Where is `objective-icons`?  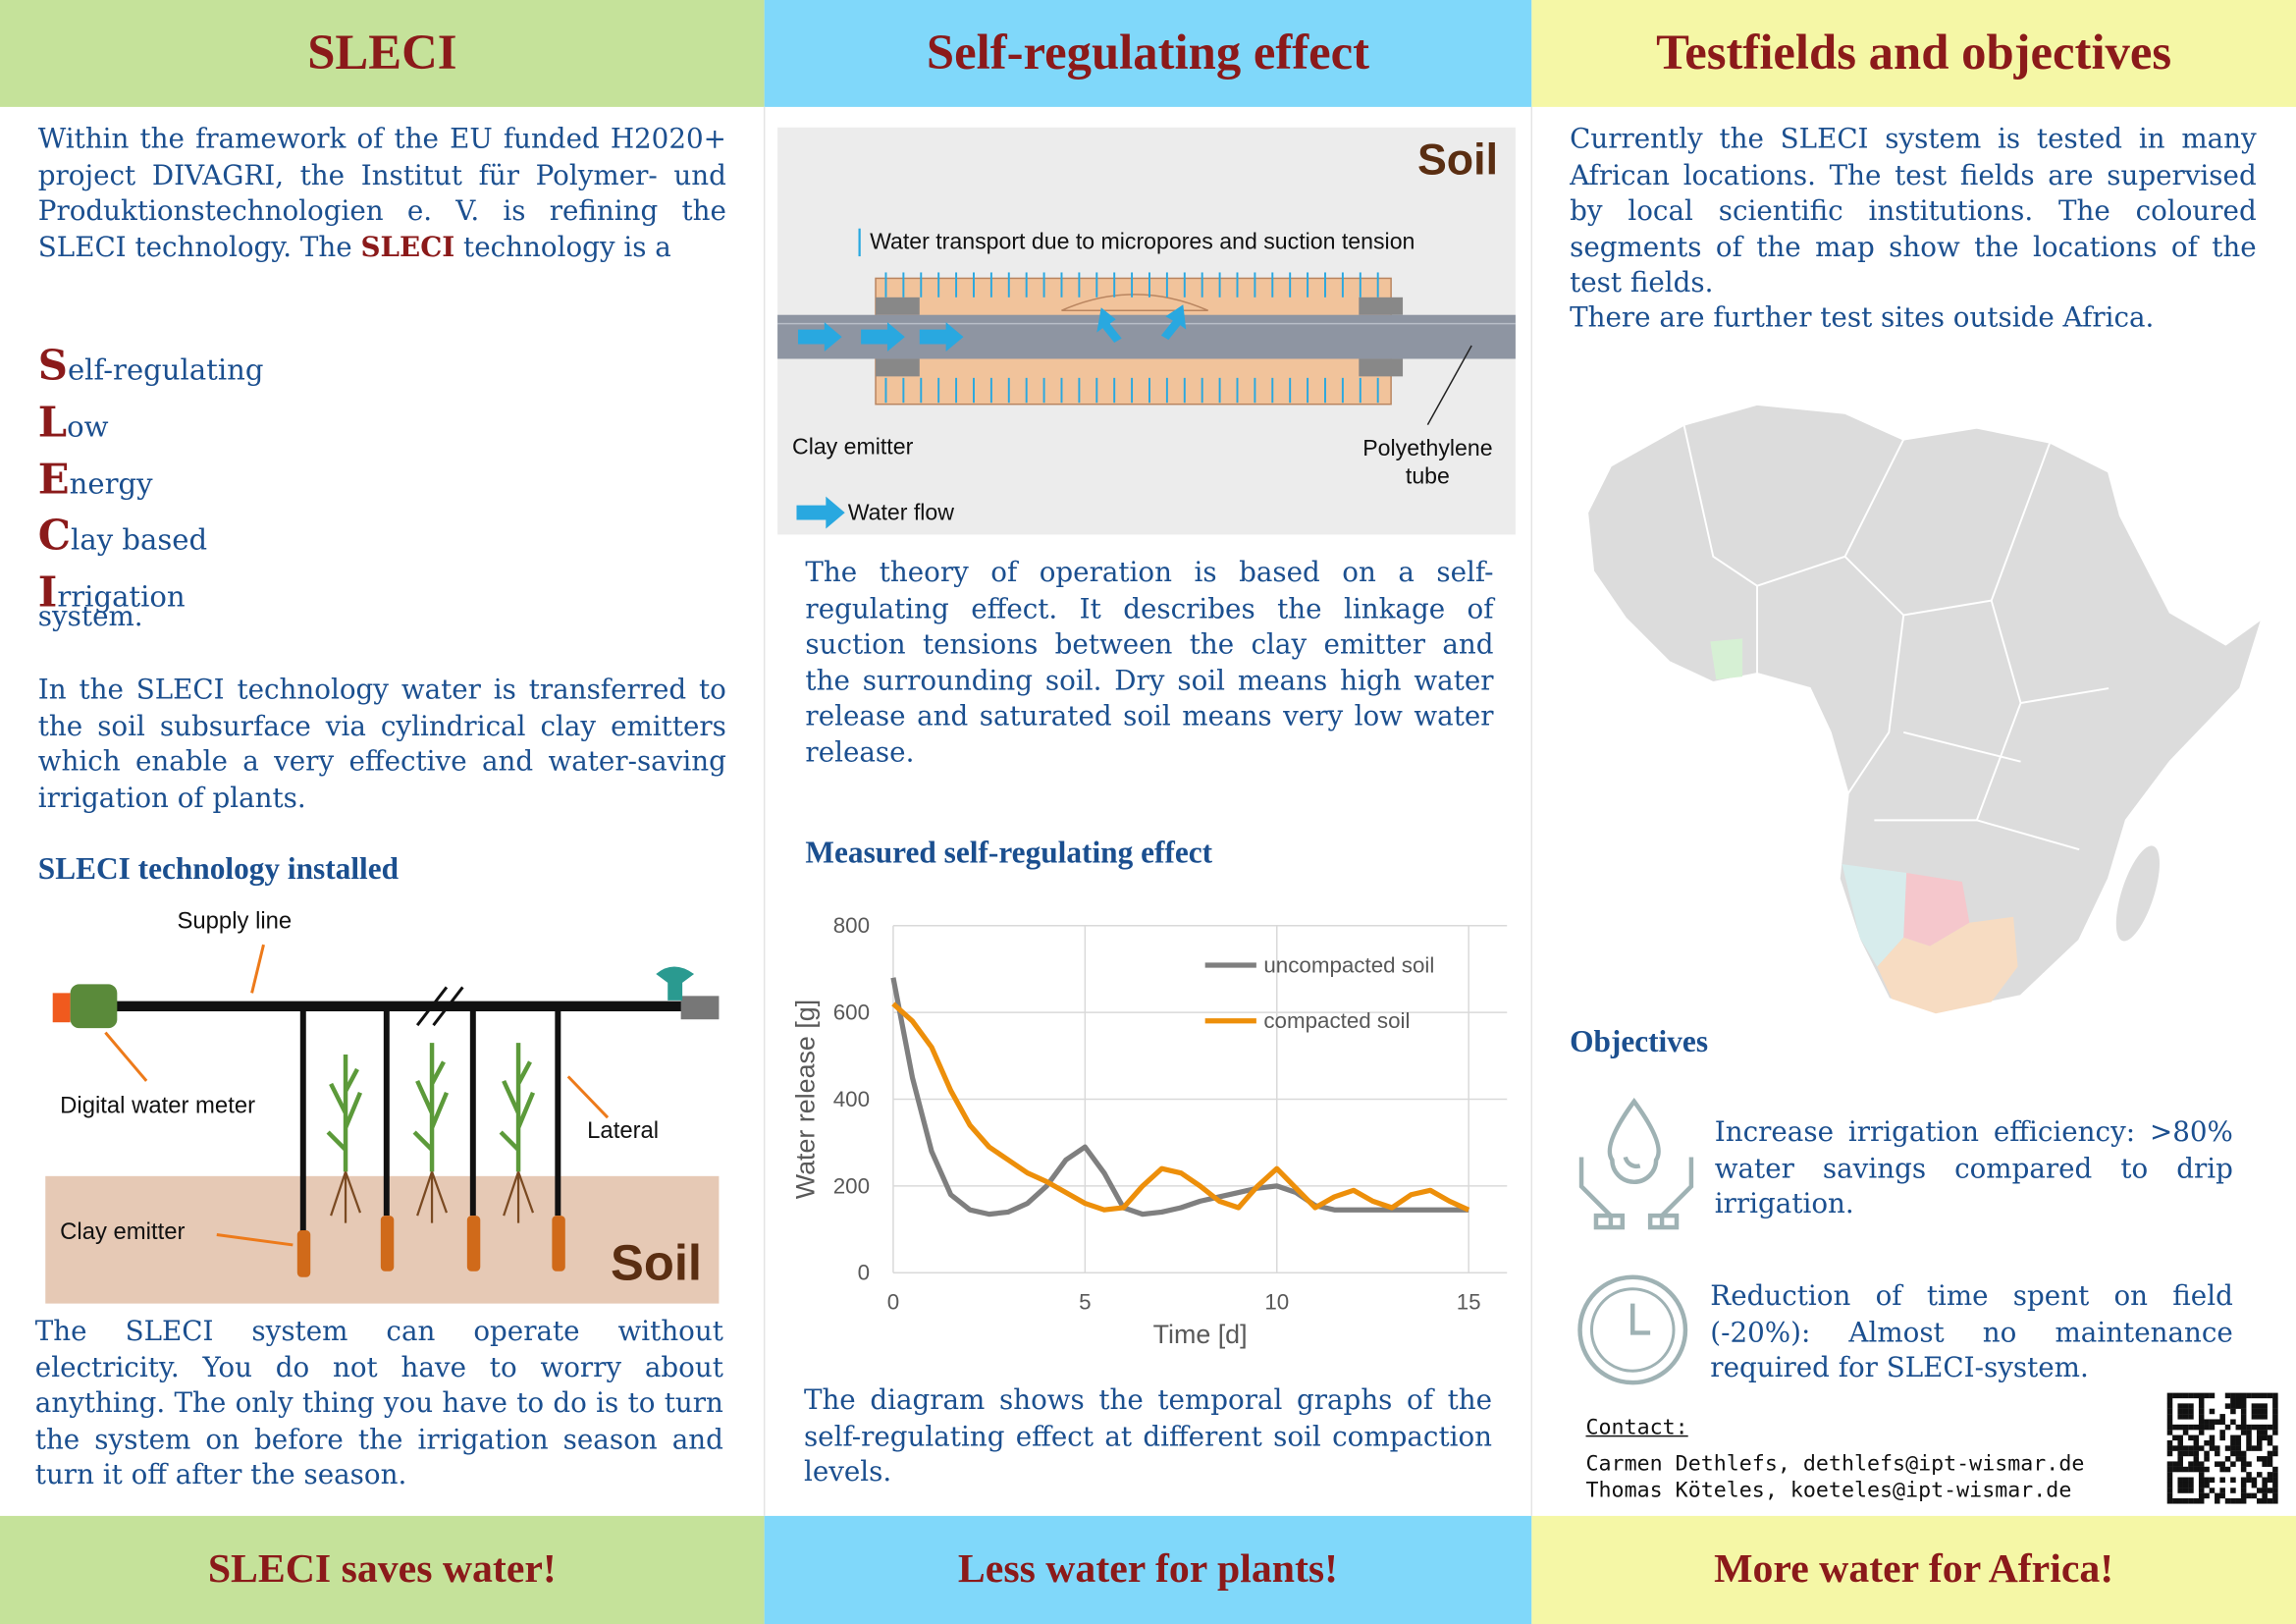
objective-icons is located at coordinates (1635, 1241).